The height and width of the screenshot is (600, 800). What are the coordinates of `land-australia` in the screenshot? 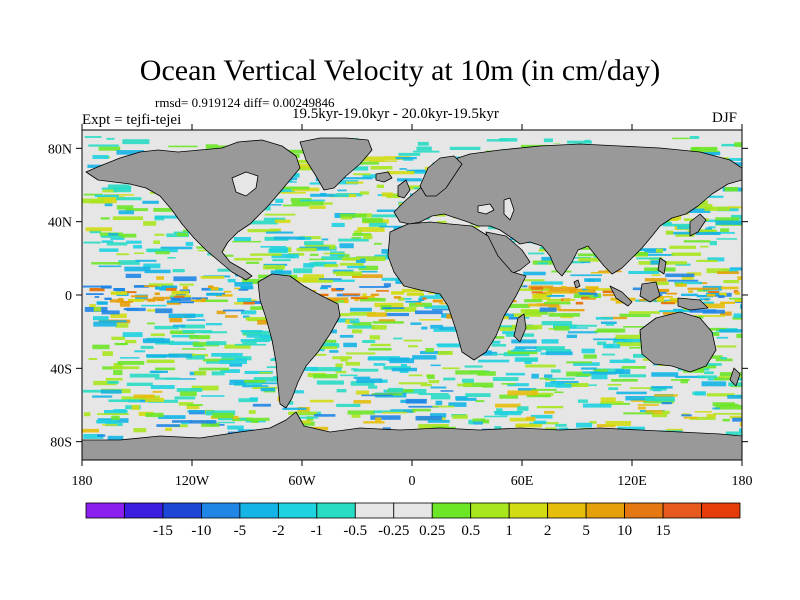 It's located at (678, 342).